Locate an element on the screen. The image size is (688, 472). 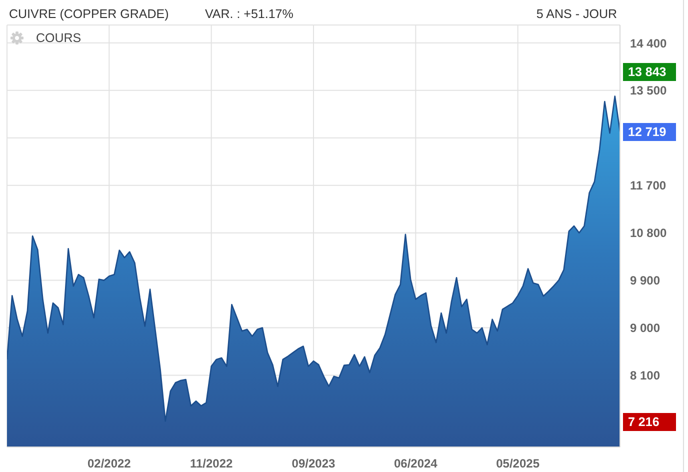
y-tick-label: 8 100 is located at coordinates (645, 375).